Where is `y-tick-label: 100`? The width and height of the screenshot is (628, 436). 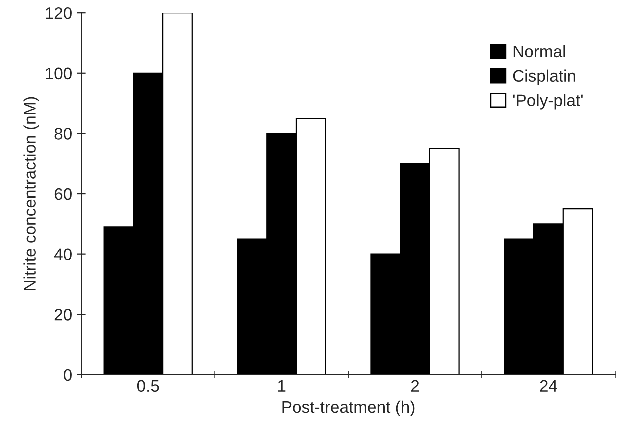 y-tick-label: 100 is located at coordinates (59, 74).